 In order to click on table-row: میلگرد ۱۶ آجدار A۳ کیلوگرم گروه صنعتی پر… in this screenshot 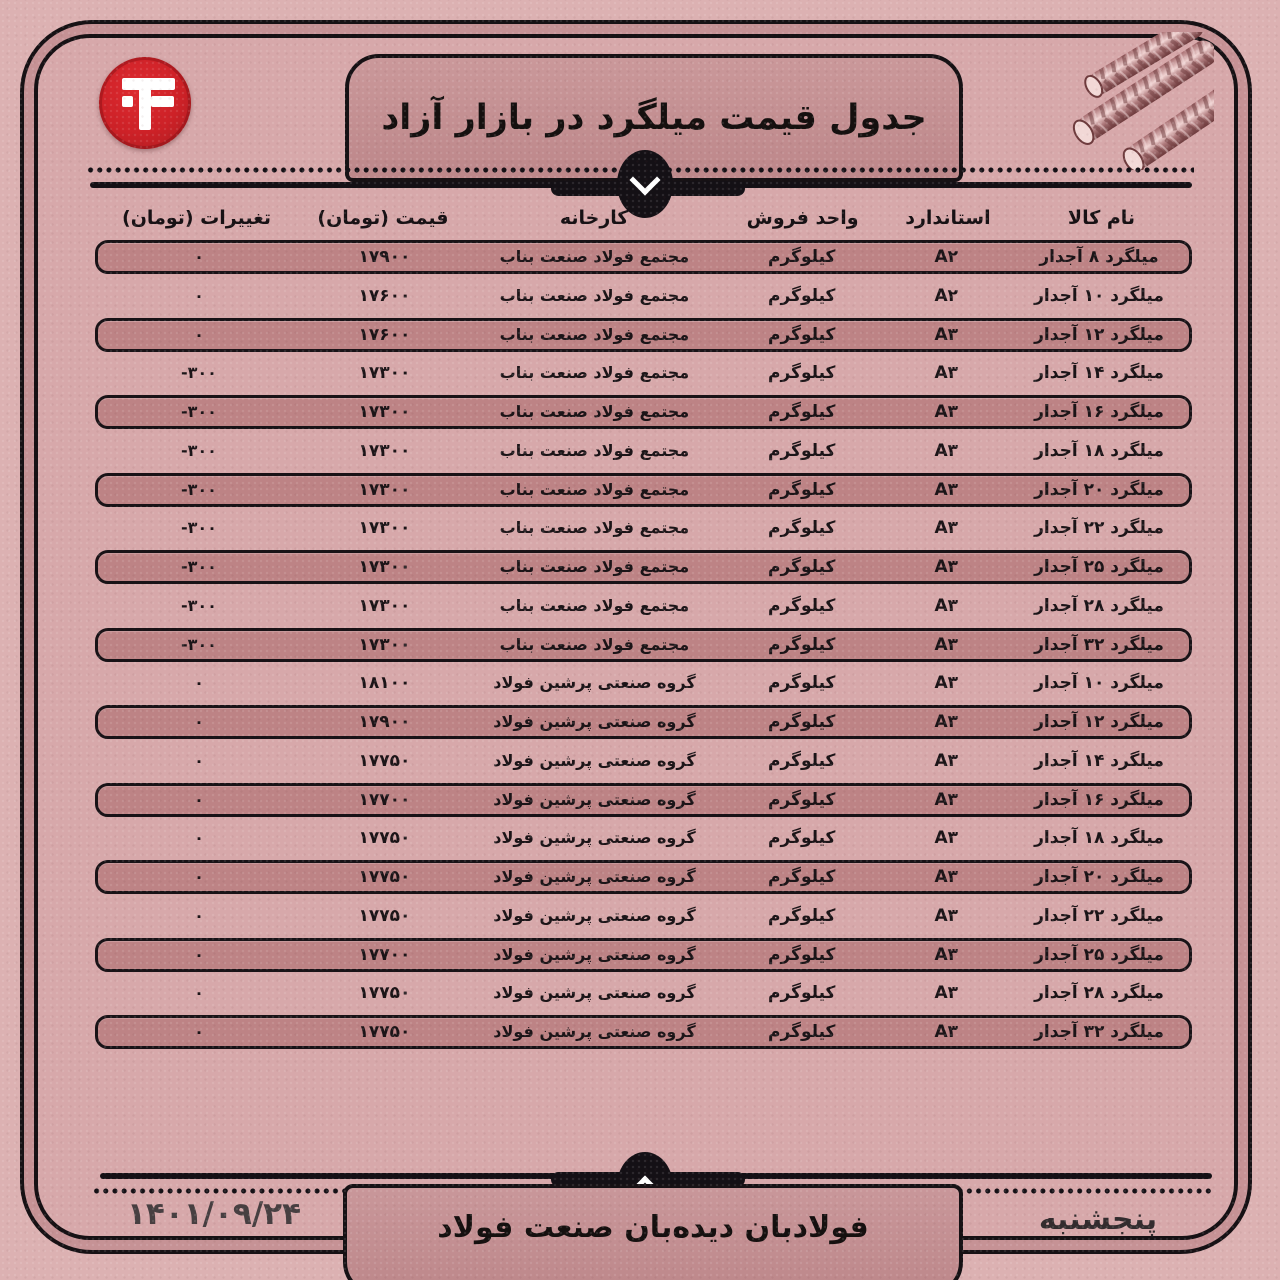, I will do `click(643, 799)`.